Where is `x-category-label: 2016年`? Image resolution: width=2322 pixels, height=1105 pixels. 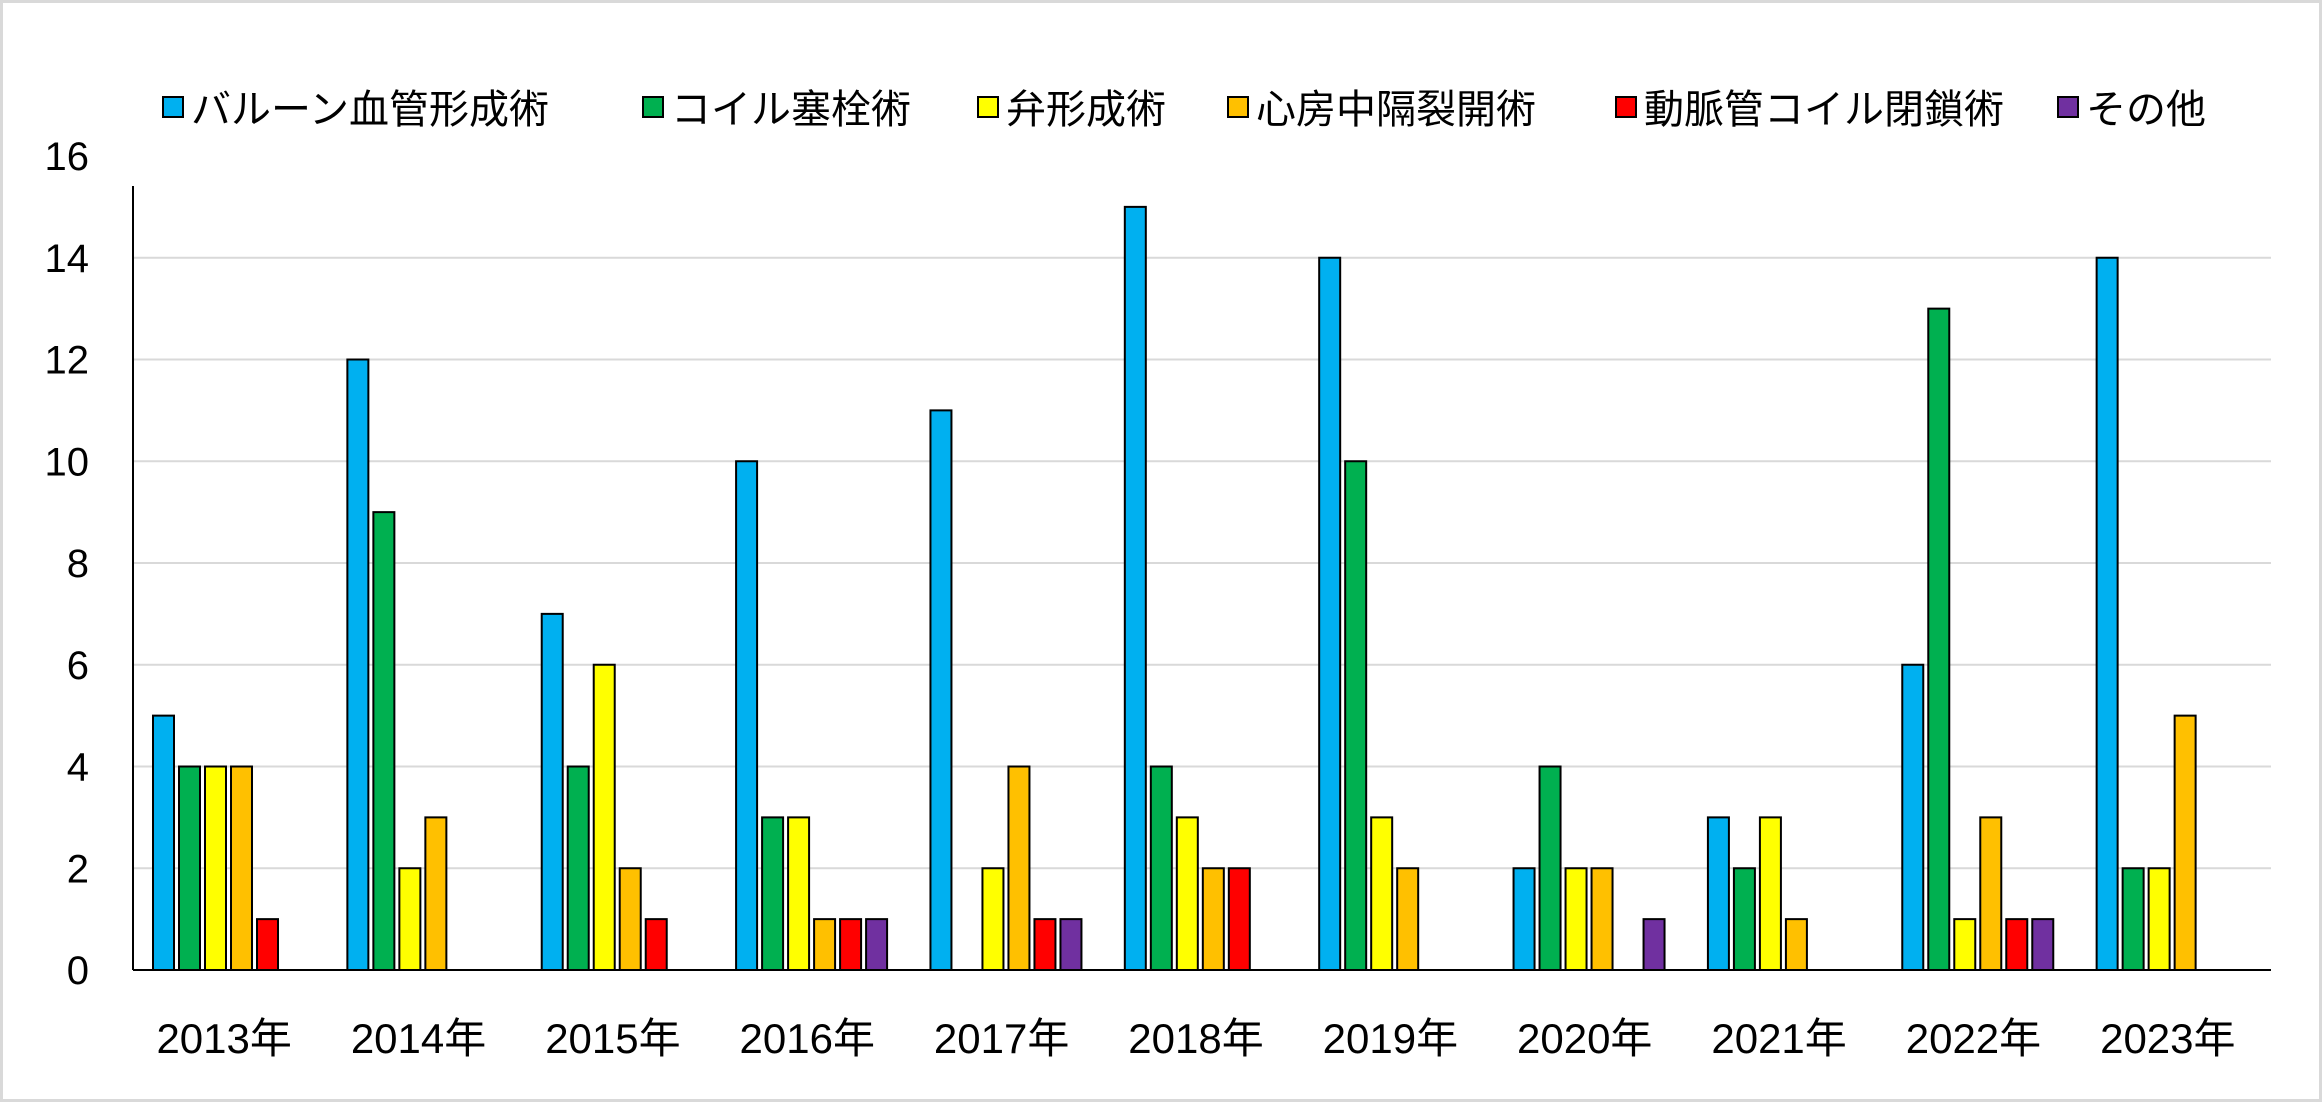
x-category-label: 2016年 is located at coordinates (807, 1038).